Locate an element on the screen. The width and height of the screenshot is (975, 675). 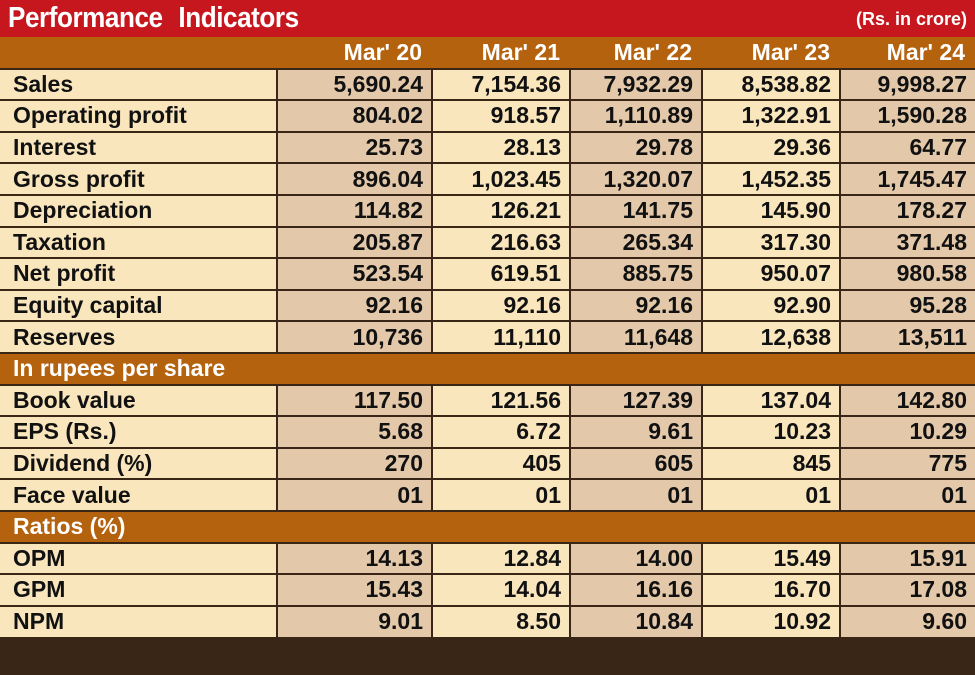
header-blank-cell is located at coordinates (138, 53).